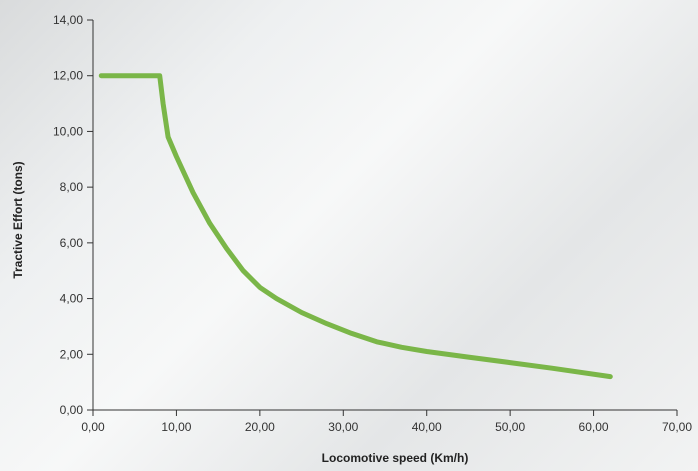 The height and width of the screenshot is (471, 698). Describe the element at coordinates (386, 422) in the screenshot. I see `x-ticks: 0,00 10,00 20,00 30,00 40,00 50,00 60,00 70,00` at that location.